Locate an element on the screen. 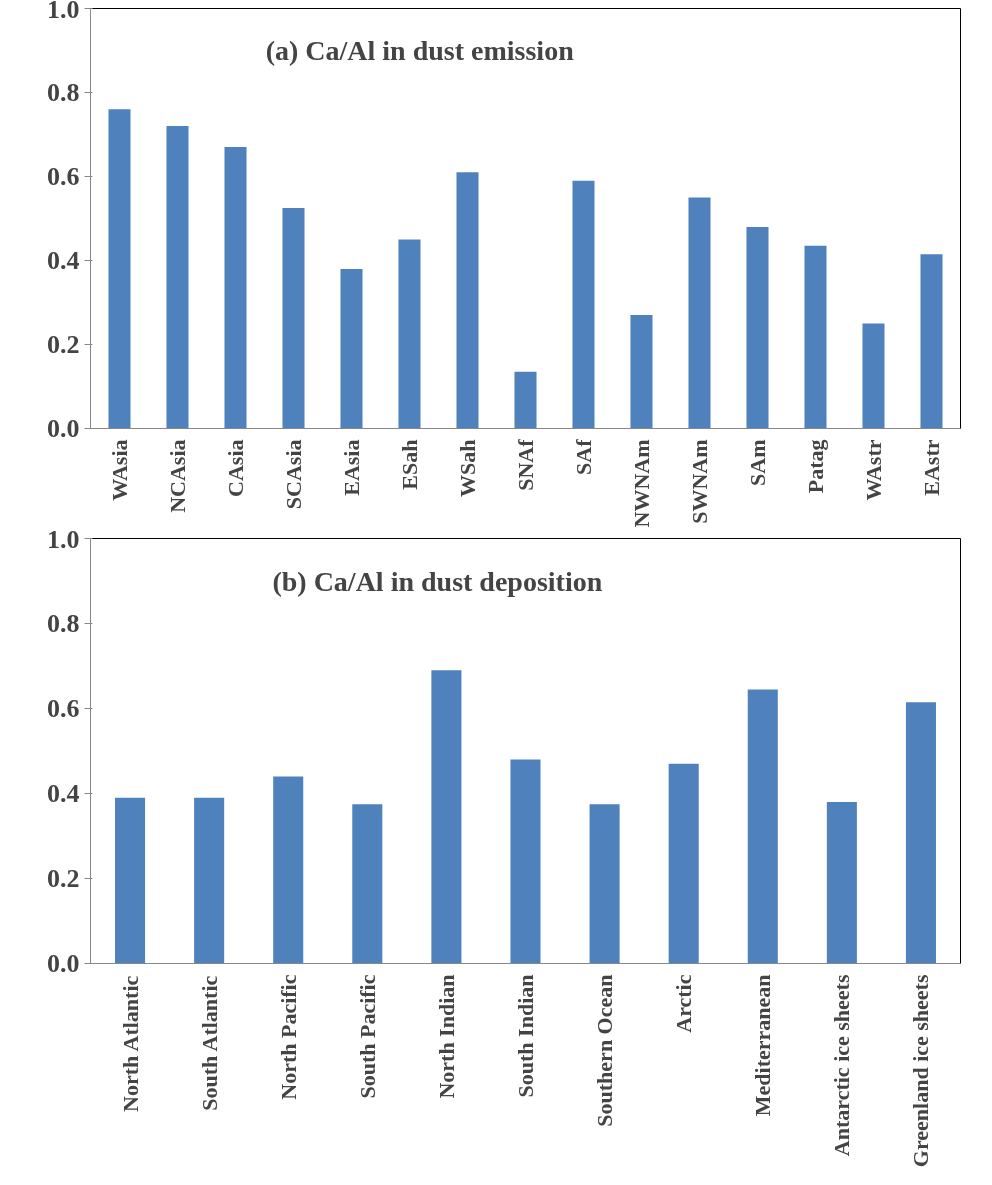 This screenshot has height=1185, width=992. x-tick-label: Greenland ice sheets is located at coordinates (921, 1071).